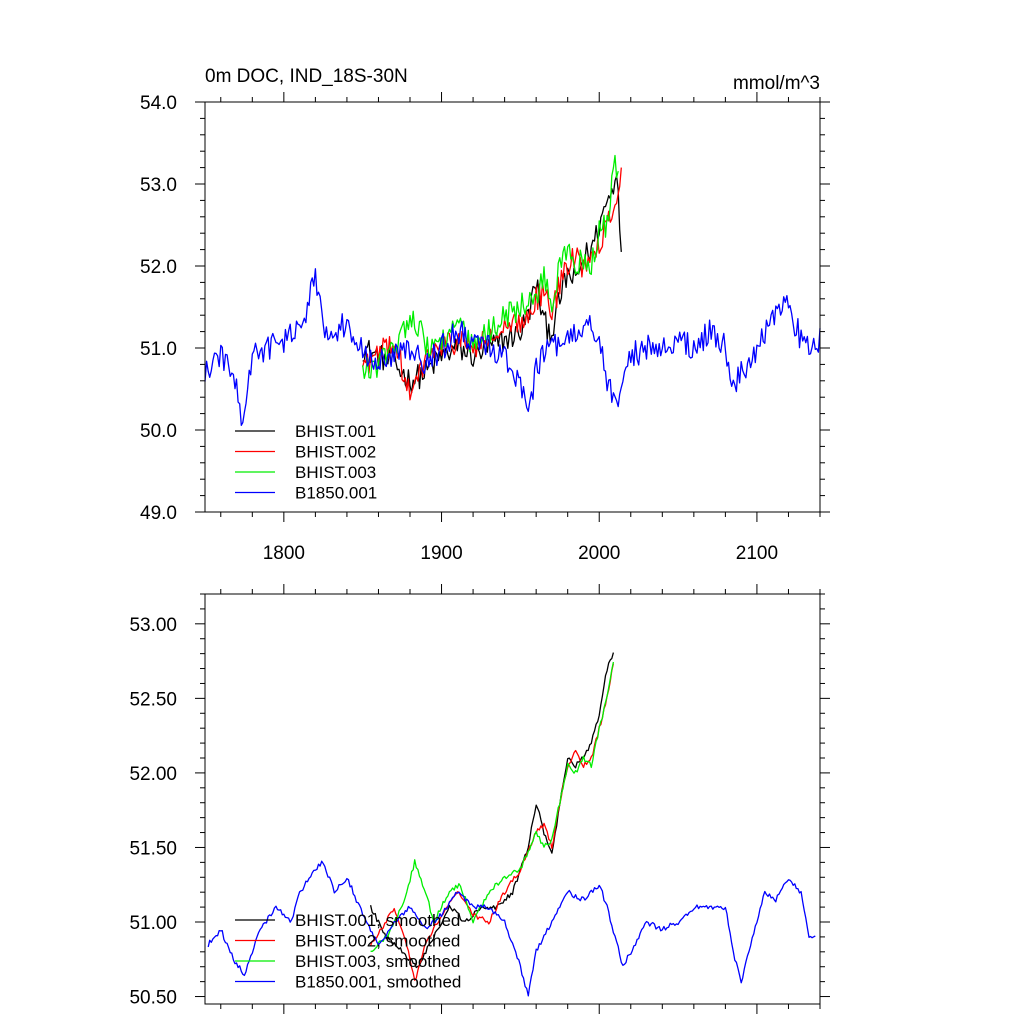 Image resolution: width=1024 pixels, height=1024 pixels. Describe the element at coordinates (441, 553) in the screenshot. I see `x-tick-label: 1900` at that location.